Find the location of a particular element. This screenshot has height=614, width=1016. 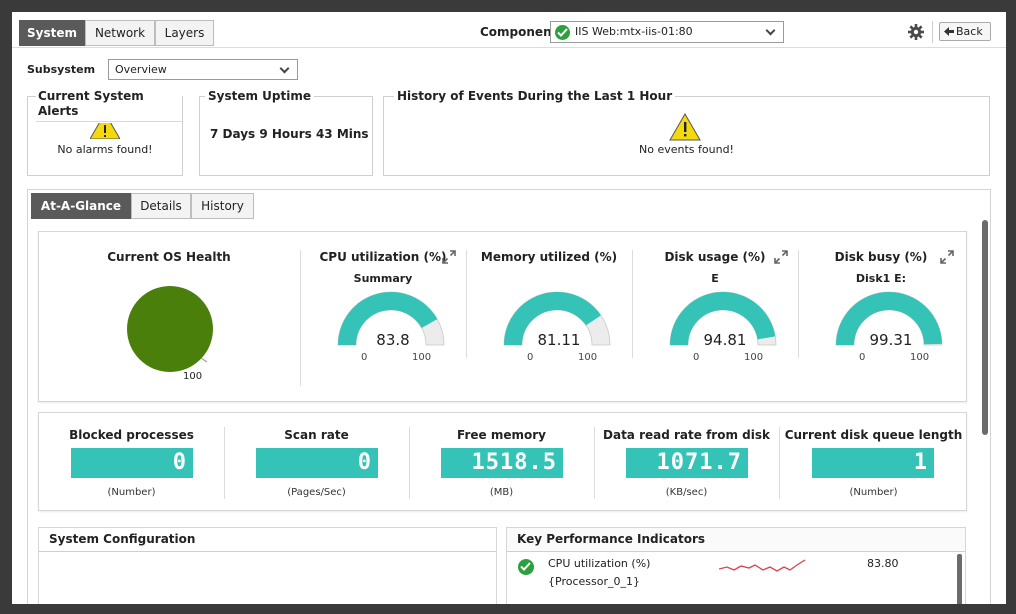

tab-layers: Layers is located at coordinates (184, 33).